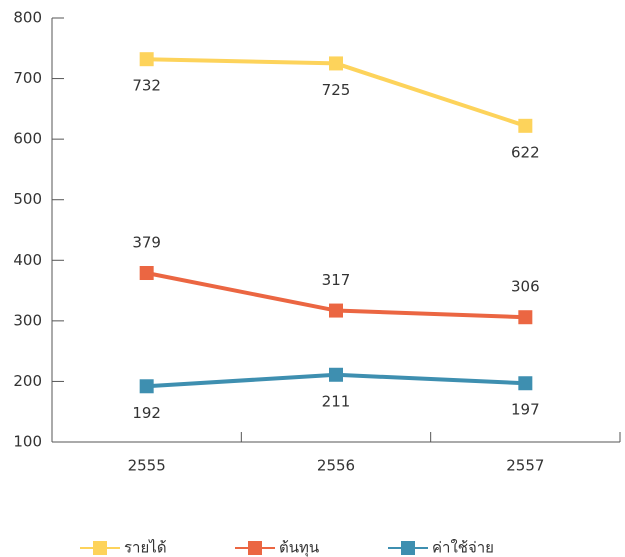 Image resolution: width=625 pixels, height=557 pixels. What do you see at coordinates (27, 320) in the screenshot?
I see `y-tick-label: 300` at bounding box center [27, 320].